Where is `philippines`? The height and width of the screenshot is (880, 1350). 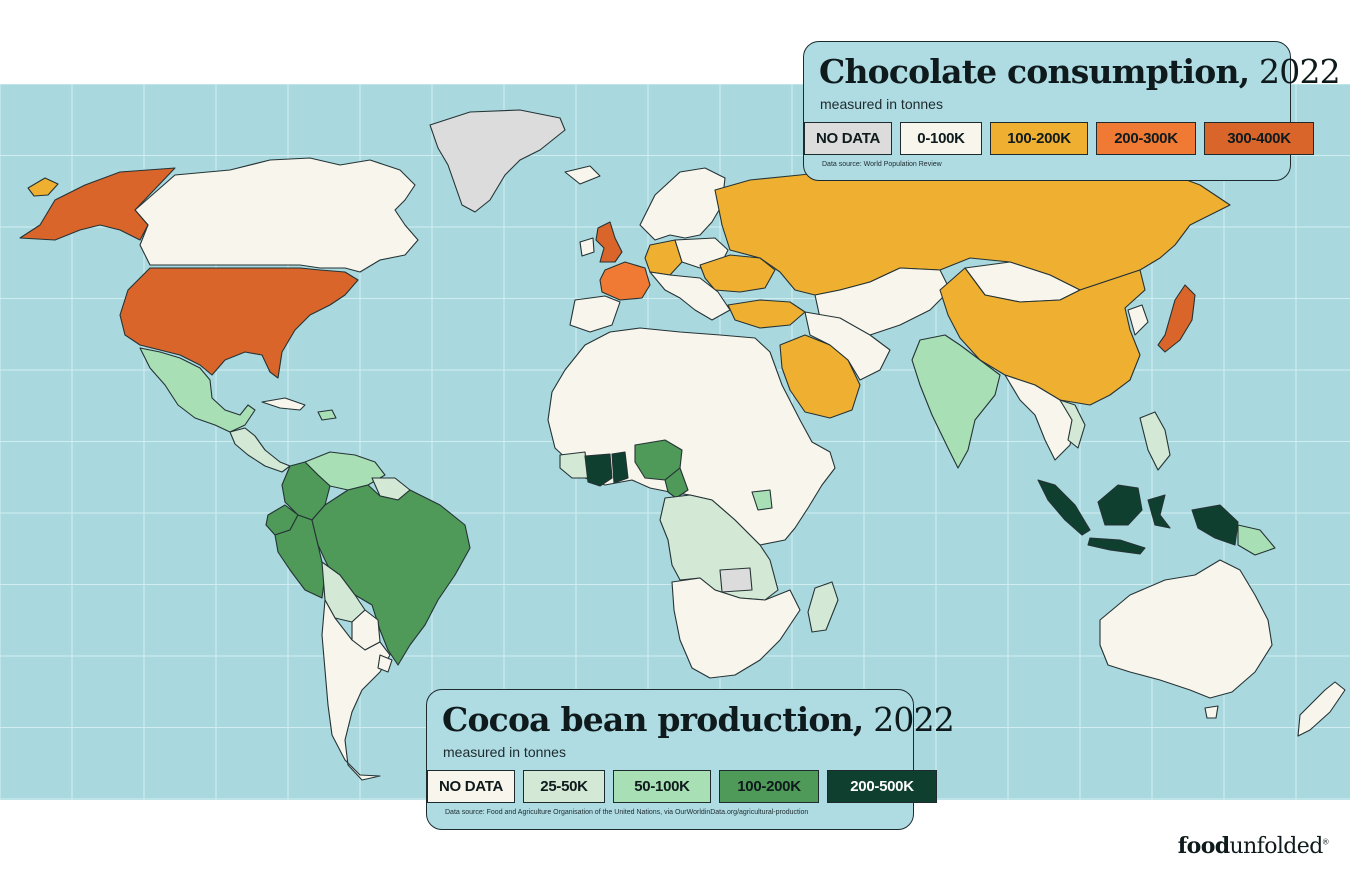
philippines is located at coordinates (1155, 441).